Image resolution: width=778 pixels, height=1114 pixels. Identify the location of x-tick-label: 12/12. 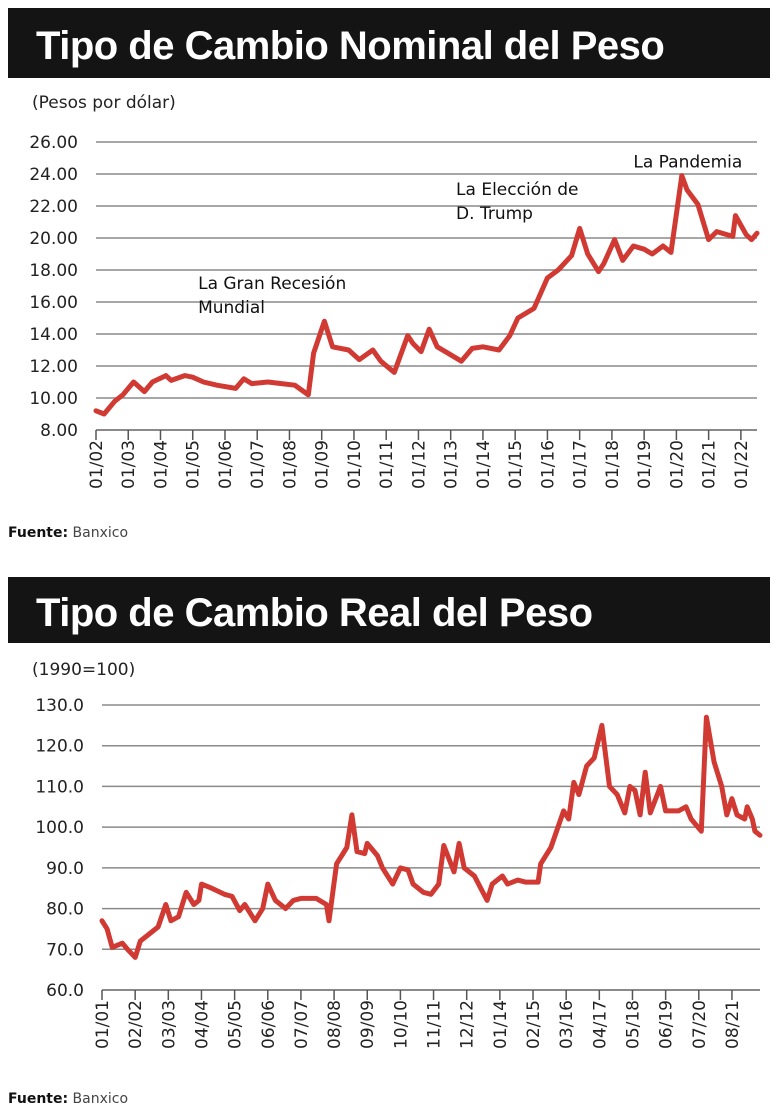
(468, 1024).